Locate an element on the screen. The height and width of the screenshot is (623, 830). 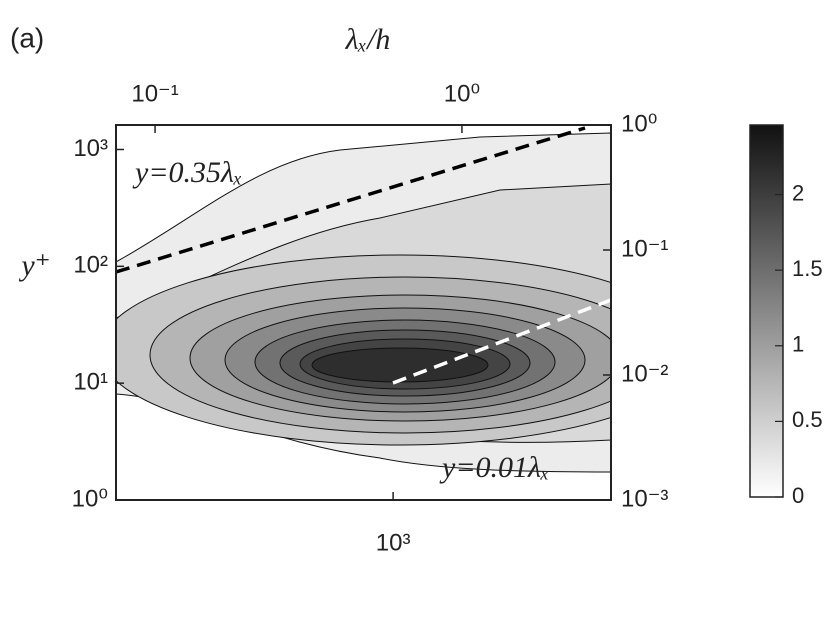
y-tick-label: 10³ is located at coordinates (90, 148).